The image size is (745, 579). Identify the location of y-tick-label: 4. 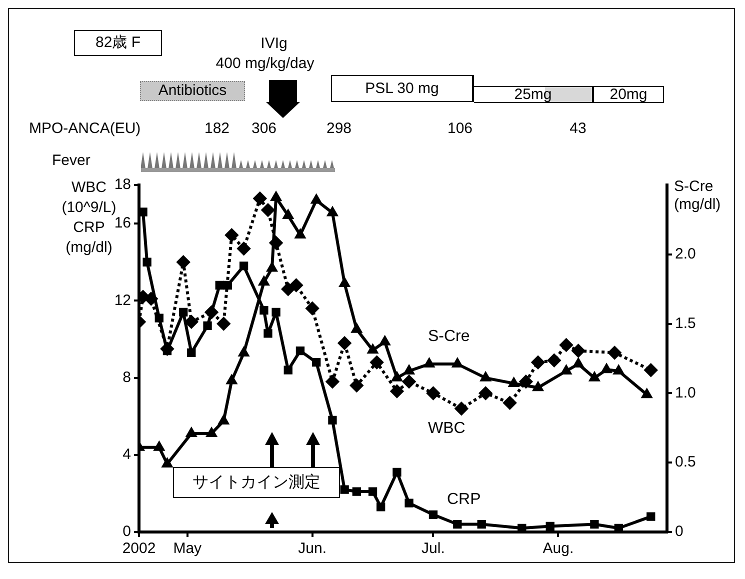
(126, 455).